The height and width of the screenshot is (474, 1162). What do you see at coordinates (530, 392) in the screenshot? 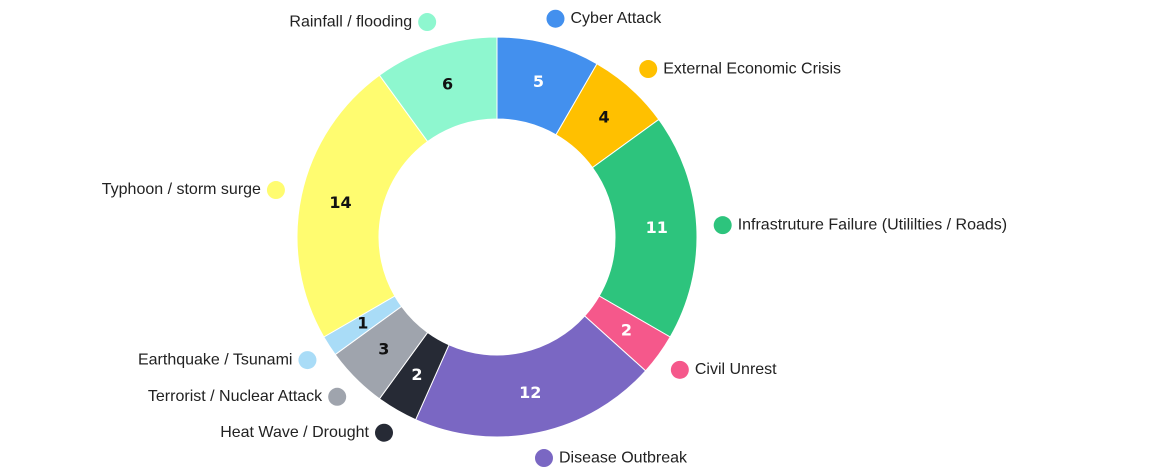
I see `value-label: 12` at bounding box center [530, 392].